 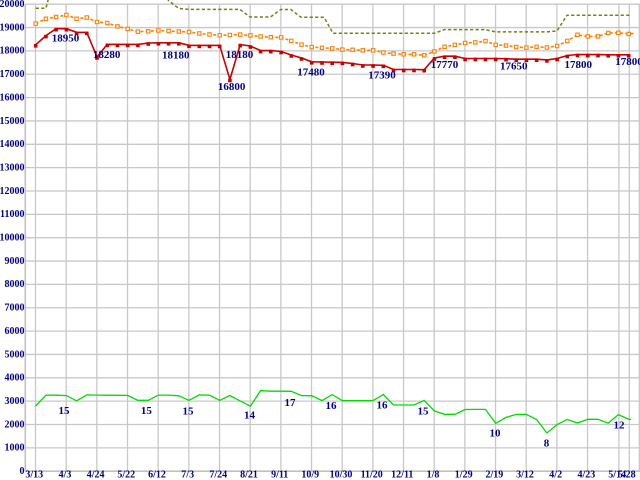 What do you see at coordinates (291, 403) in the screenshot?
I see `svg-text: 17` at bounding box center [291, 403].